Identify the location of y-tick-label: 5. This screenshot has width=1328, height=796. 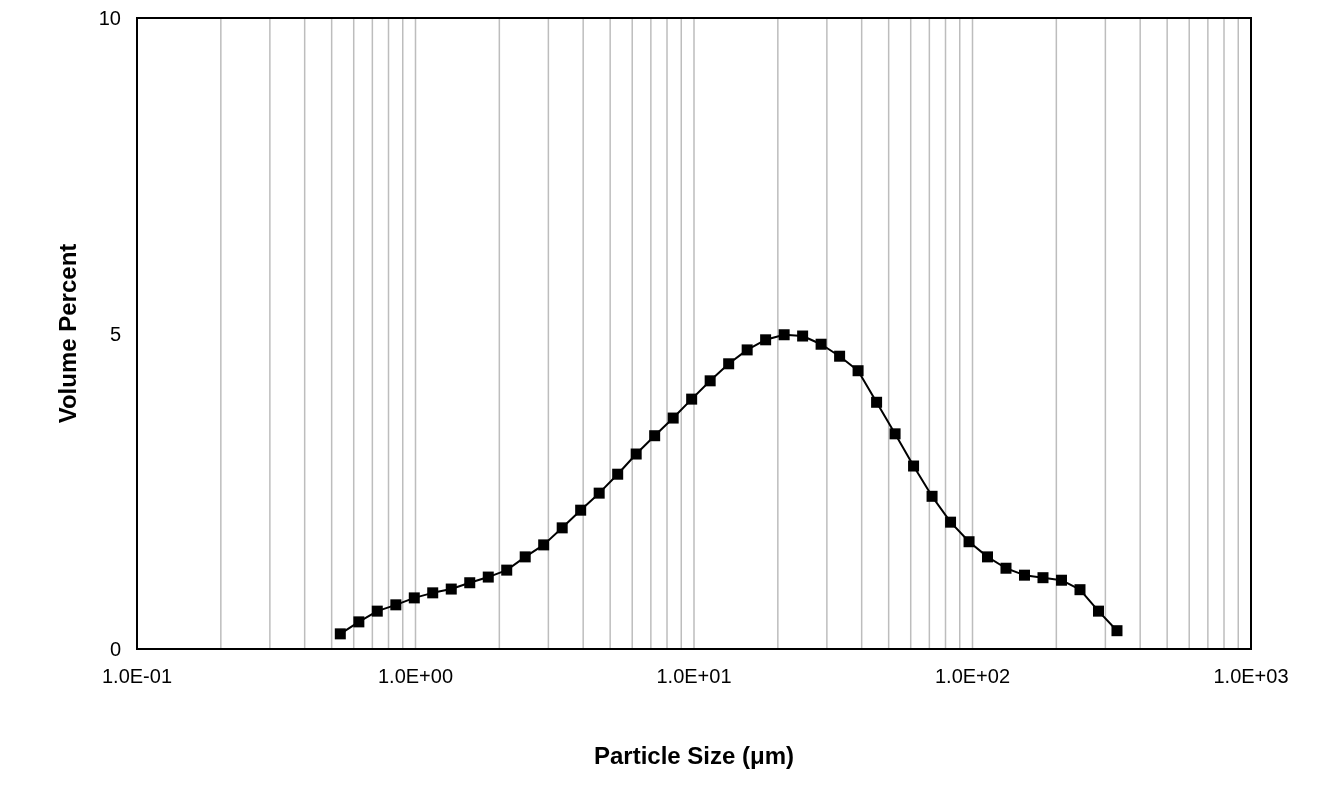
(115, 333).